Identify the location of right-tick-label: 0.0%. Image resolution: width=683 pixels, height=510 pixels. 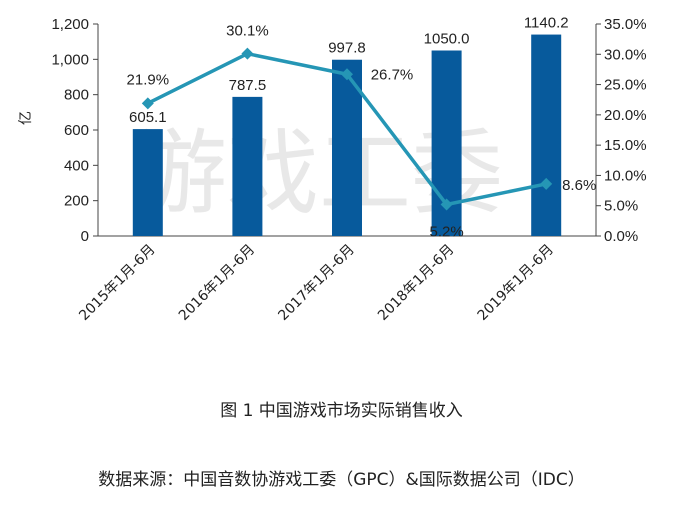
(621, 236).